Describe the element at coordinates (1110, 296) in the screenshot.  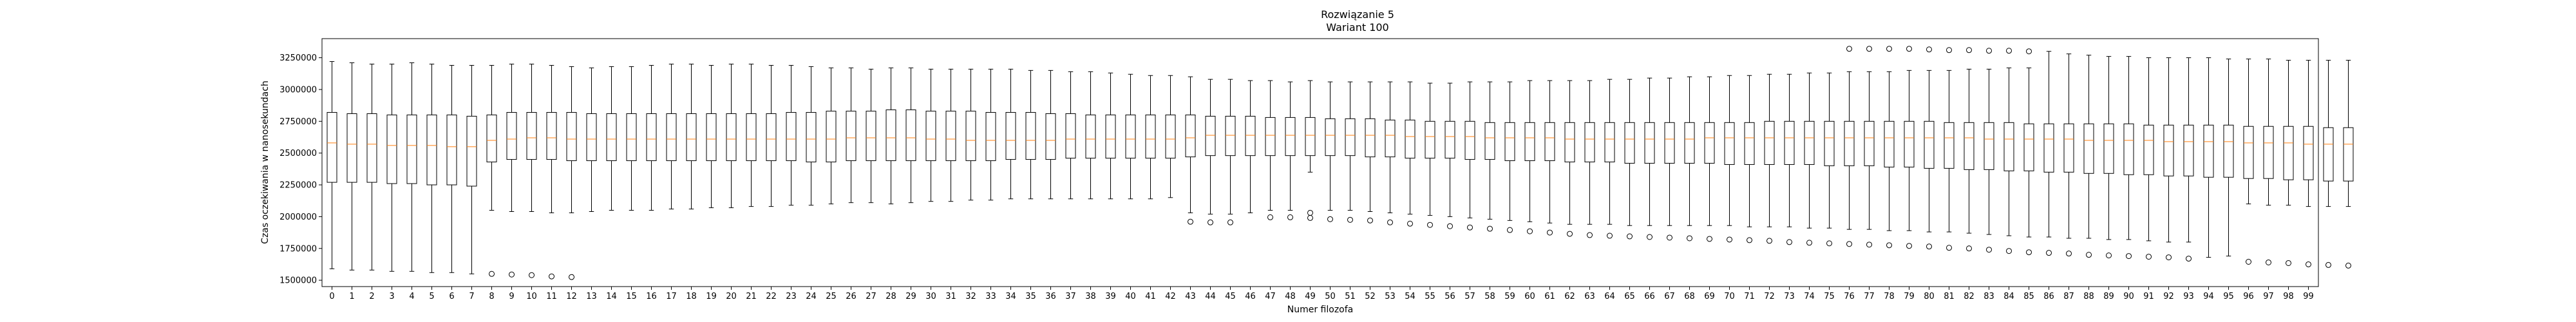
I see `x-tick-label: 39` at that location.